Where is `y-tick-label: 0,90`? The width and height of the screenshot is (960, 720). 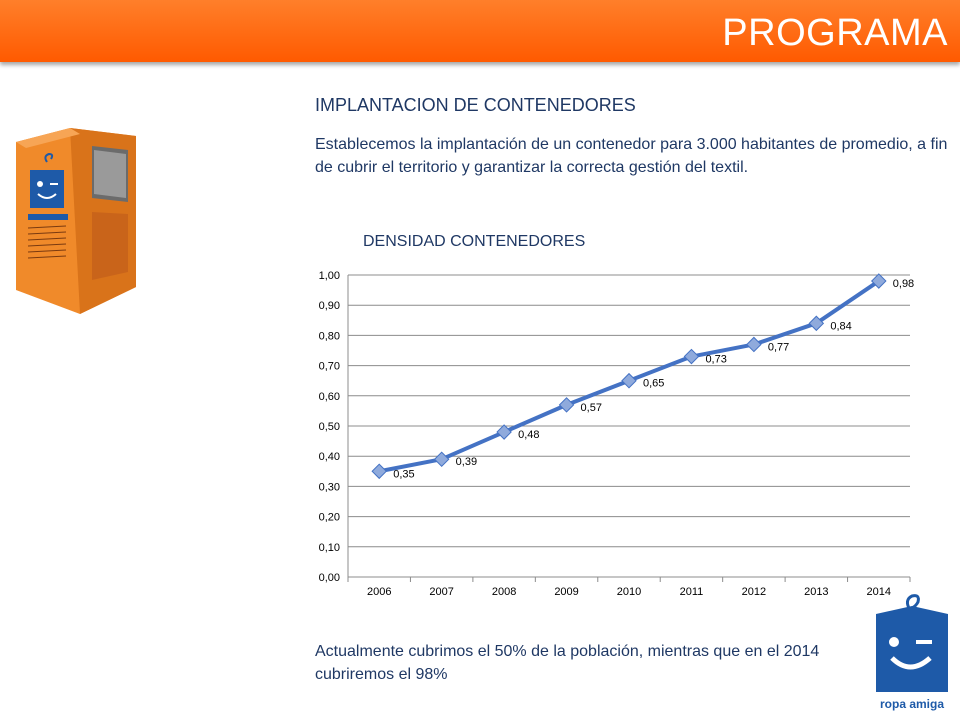 y-tick-label: 0,90 is located at coordinates (329, 306).